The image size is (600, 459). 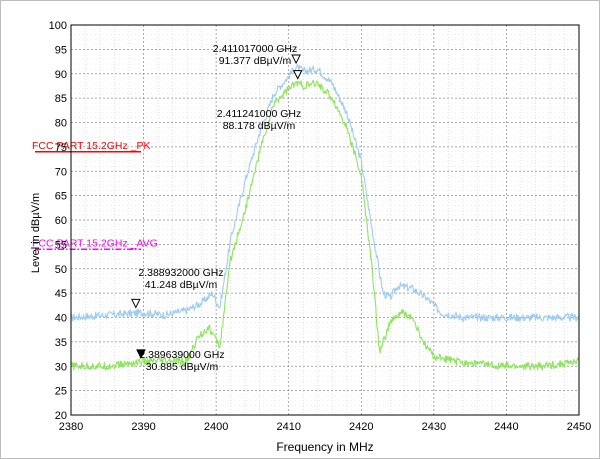 What do you see at coordinates (91, 146) in the screenshot?
I see `limit-line-label: FCC PART 15.2GHz _PK` at bounding box center [91, 146].